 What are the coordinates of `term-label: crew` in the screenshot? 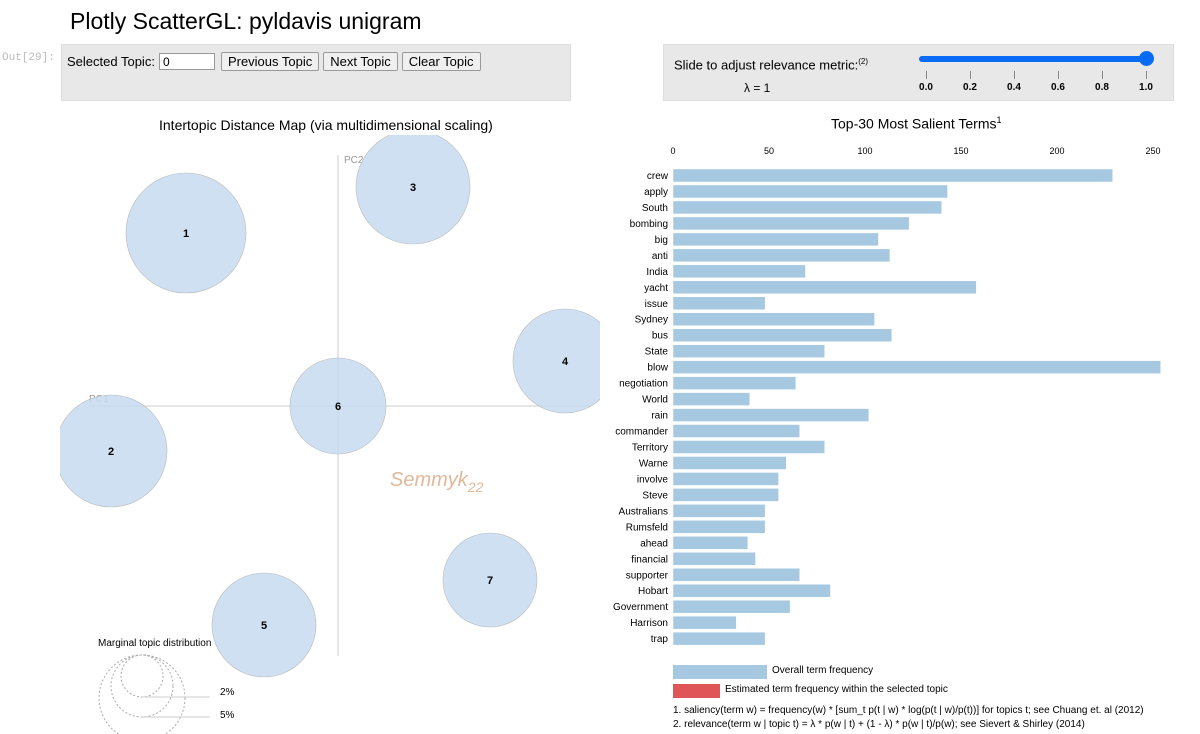 It's located at (658, 176).